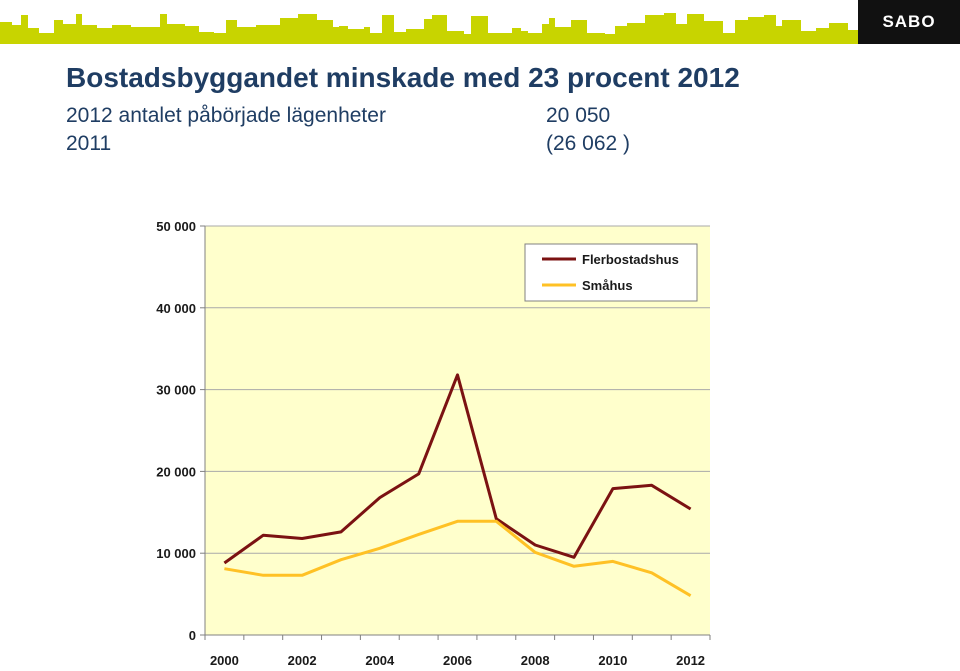 The width and height of the screenshot is (960, 671). What do you see at coordinates (429, 22) in the screenshot?
I see `city-skyline-graphic` at bounding box center [429, 22].